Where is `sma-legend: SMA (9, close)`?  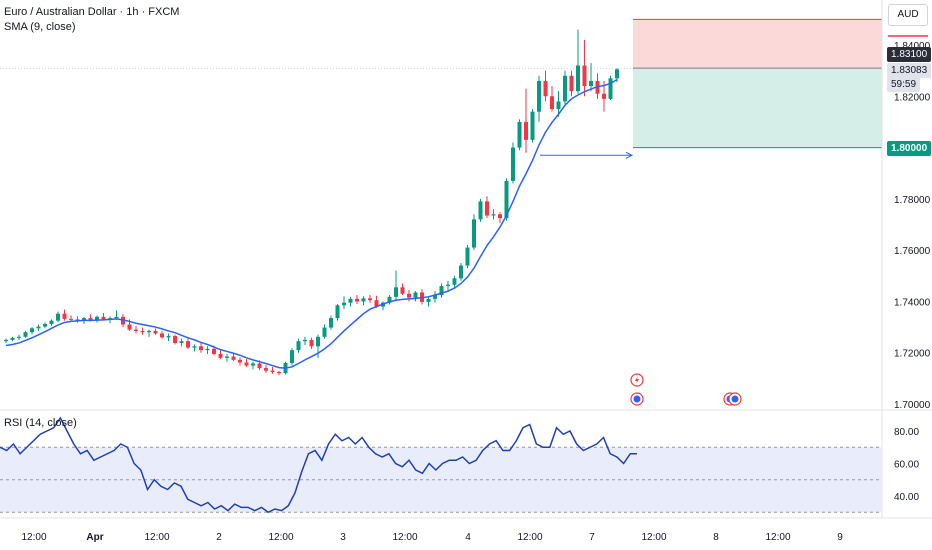 sma-legend: SMA (9, close) is located at coordinates (40, 27).